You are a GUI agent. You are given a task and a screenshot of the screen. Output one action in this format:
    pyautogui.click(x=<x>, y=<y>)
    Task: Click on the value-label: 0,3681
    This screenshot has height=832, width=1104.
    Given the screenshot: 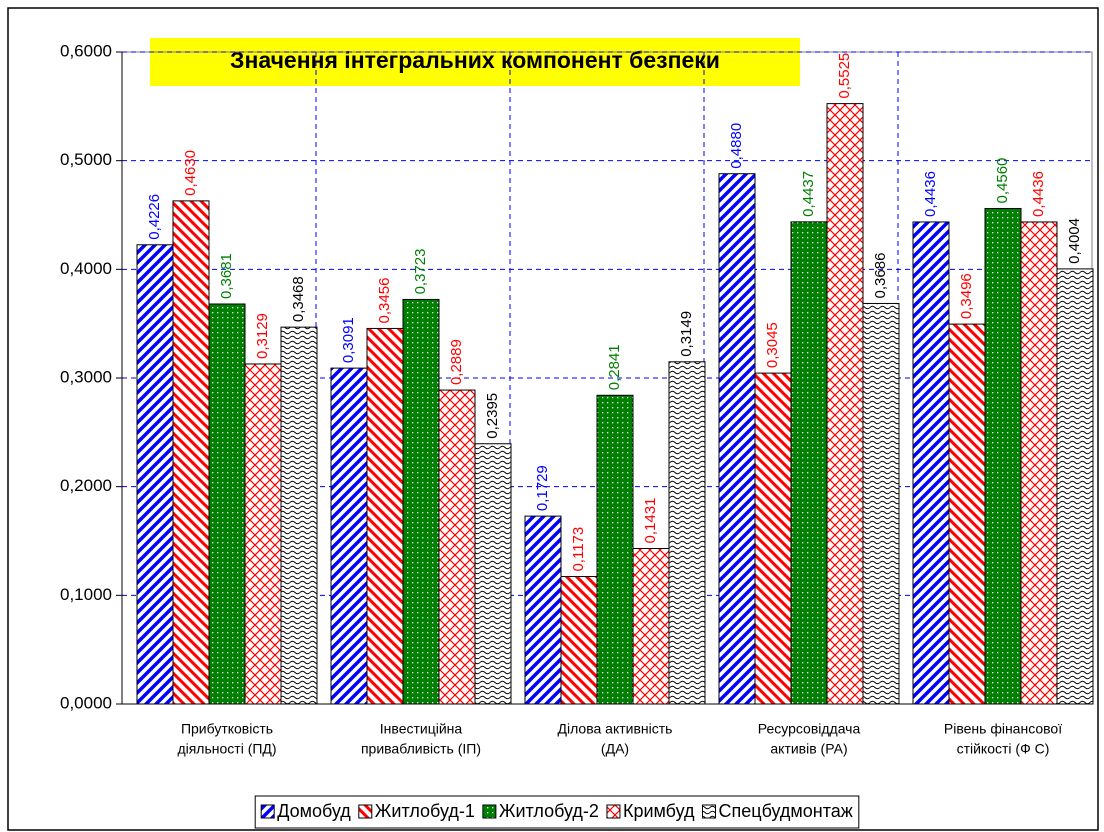 What is the action you would take?
    pyautogui.click(x=226, y=276)
    